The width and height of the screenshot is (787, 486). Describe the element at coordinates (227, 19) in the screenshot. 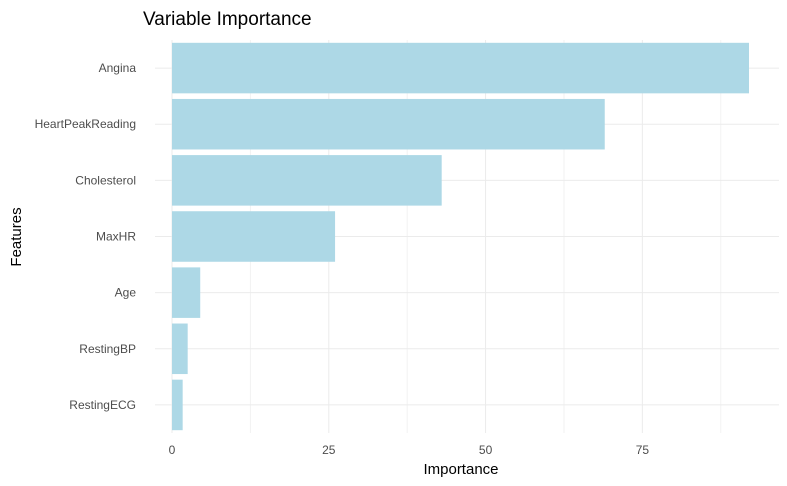

I see `chart-title: Variable Importance` at that location.